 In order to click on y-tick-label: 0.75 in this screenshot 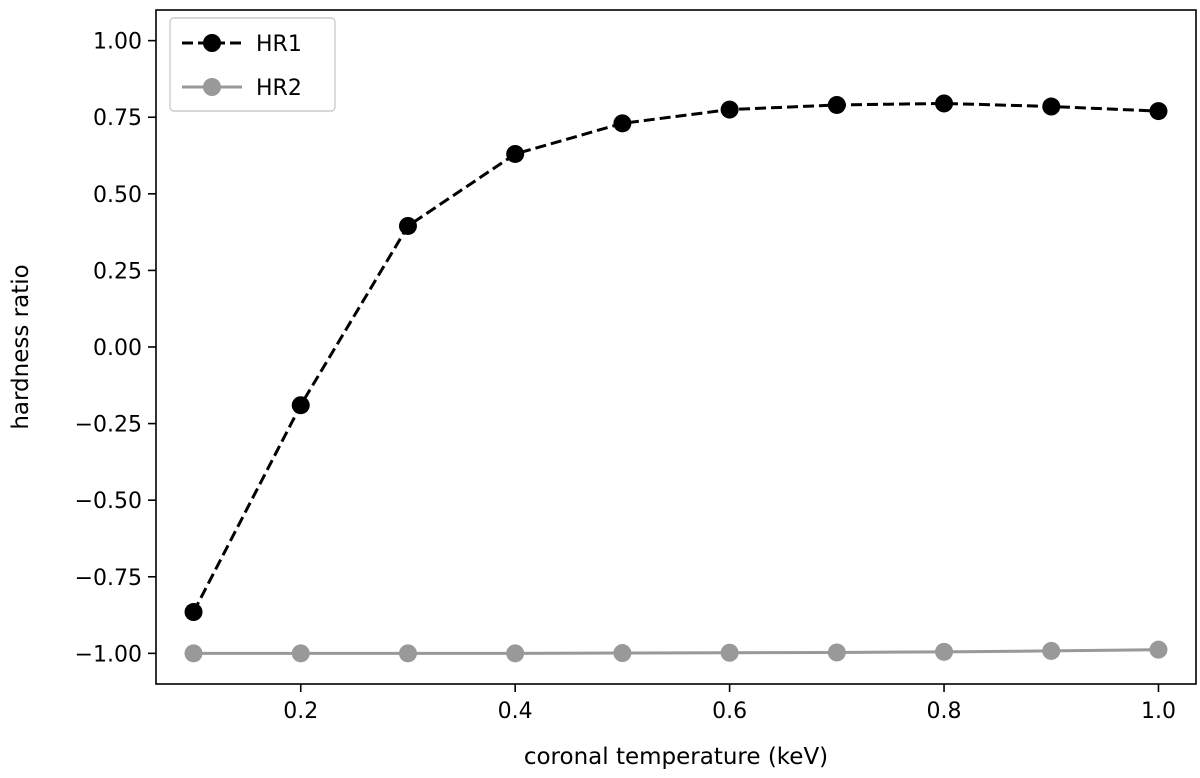, I will do `click(117, 118)`.